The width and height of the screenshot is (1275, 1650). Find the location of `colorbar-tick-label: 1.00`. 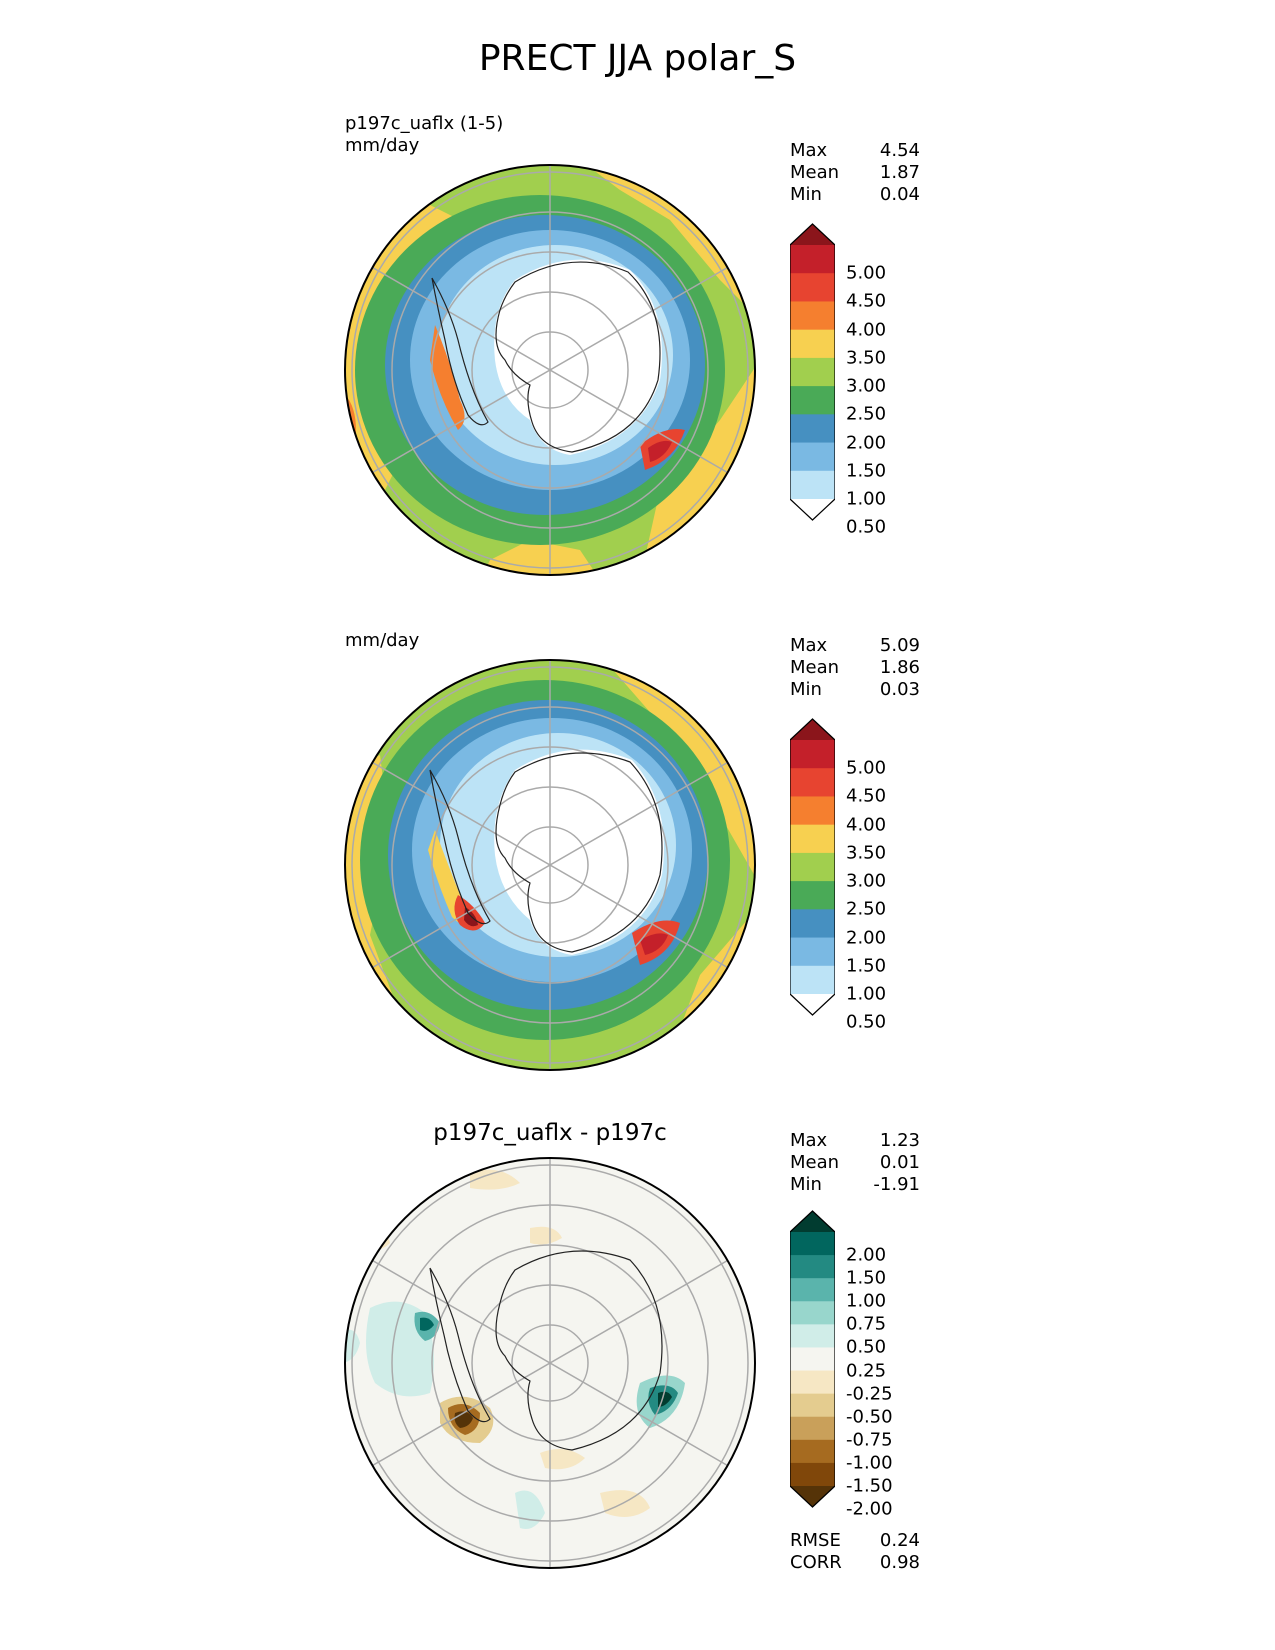

colorbar-tick-label: 1.00 is located at coordinates (866, 1301).